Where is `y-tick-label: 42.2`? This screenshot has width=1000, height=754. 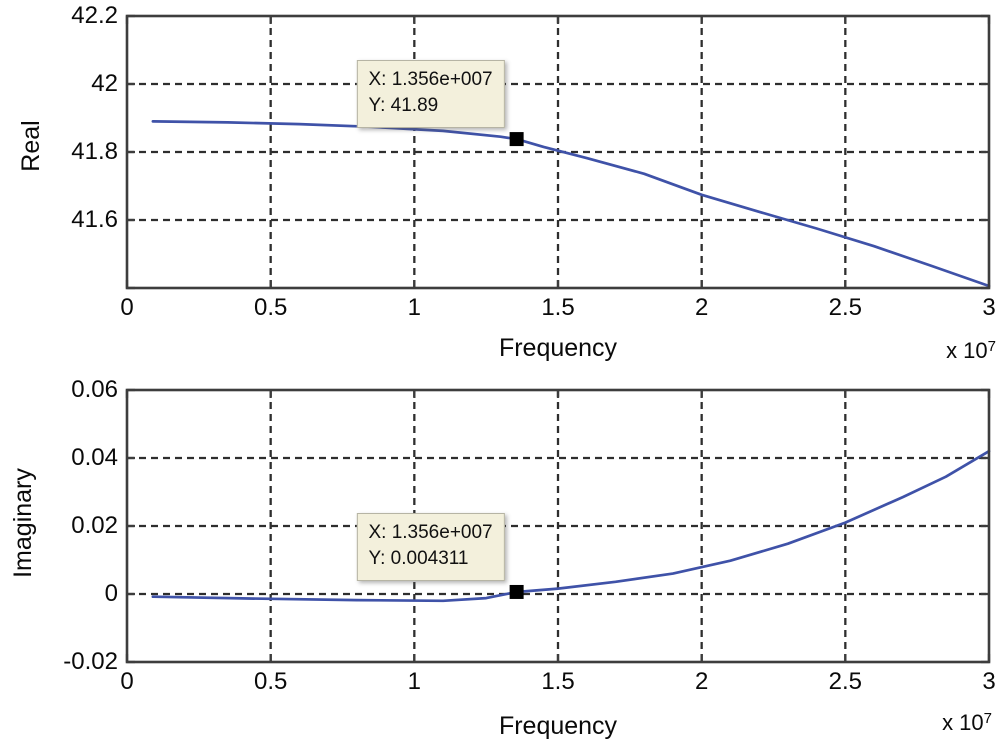
y-tick-label: 42.2 is located at coordinates (94, 15).